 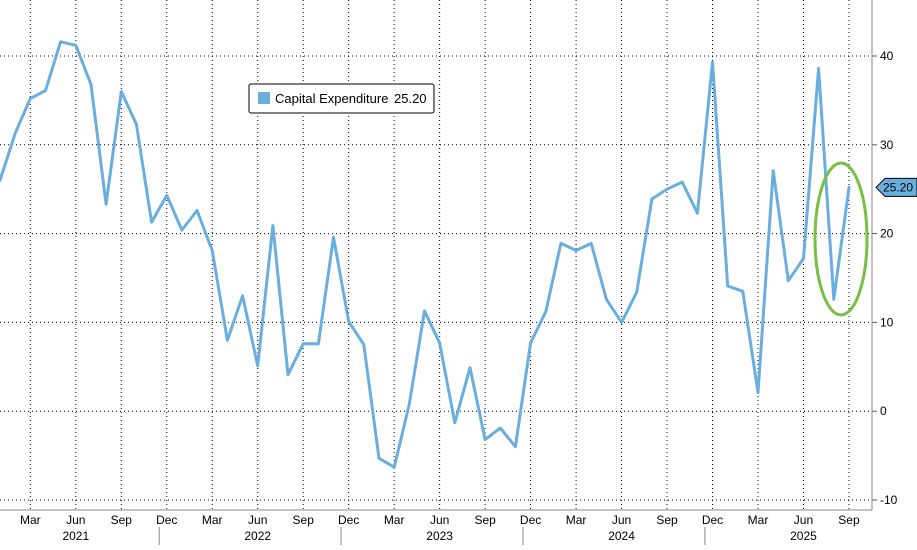 I want to click on x-year-label: 2024, so click(x=621, y=536).